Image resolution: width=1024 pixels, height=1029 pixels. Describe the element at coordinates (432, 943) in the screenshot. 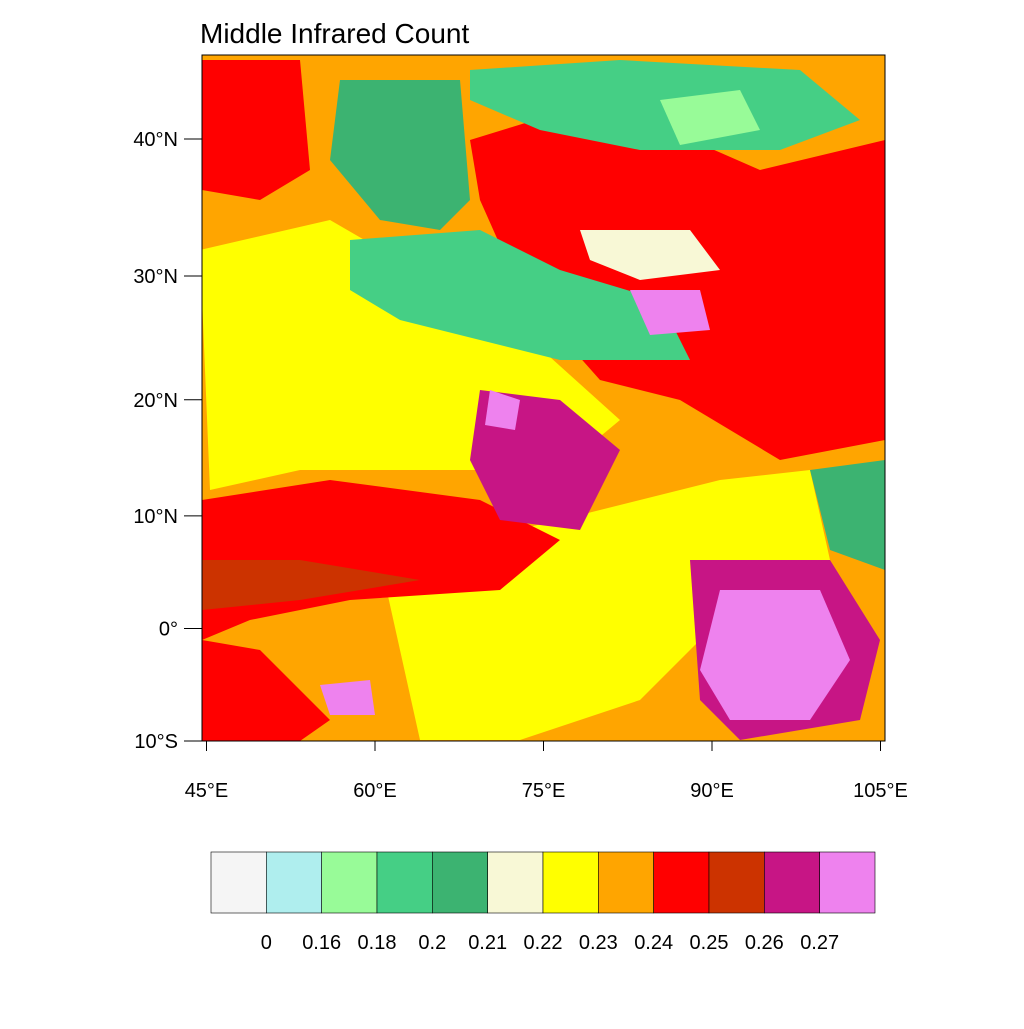

I see `colorbar-label: 0.2` at that location.